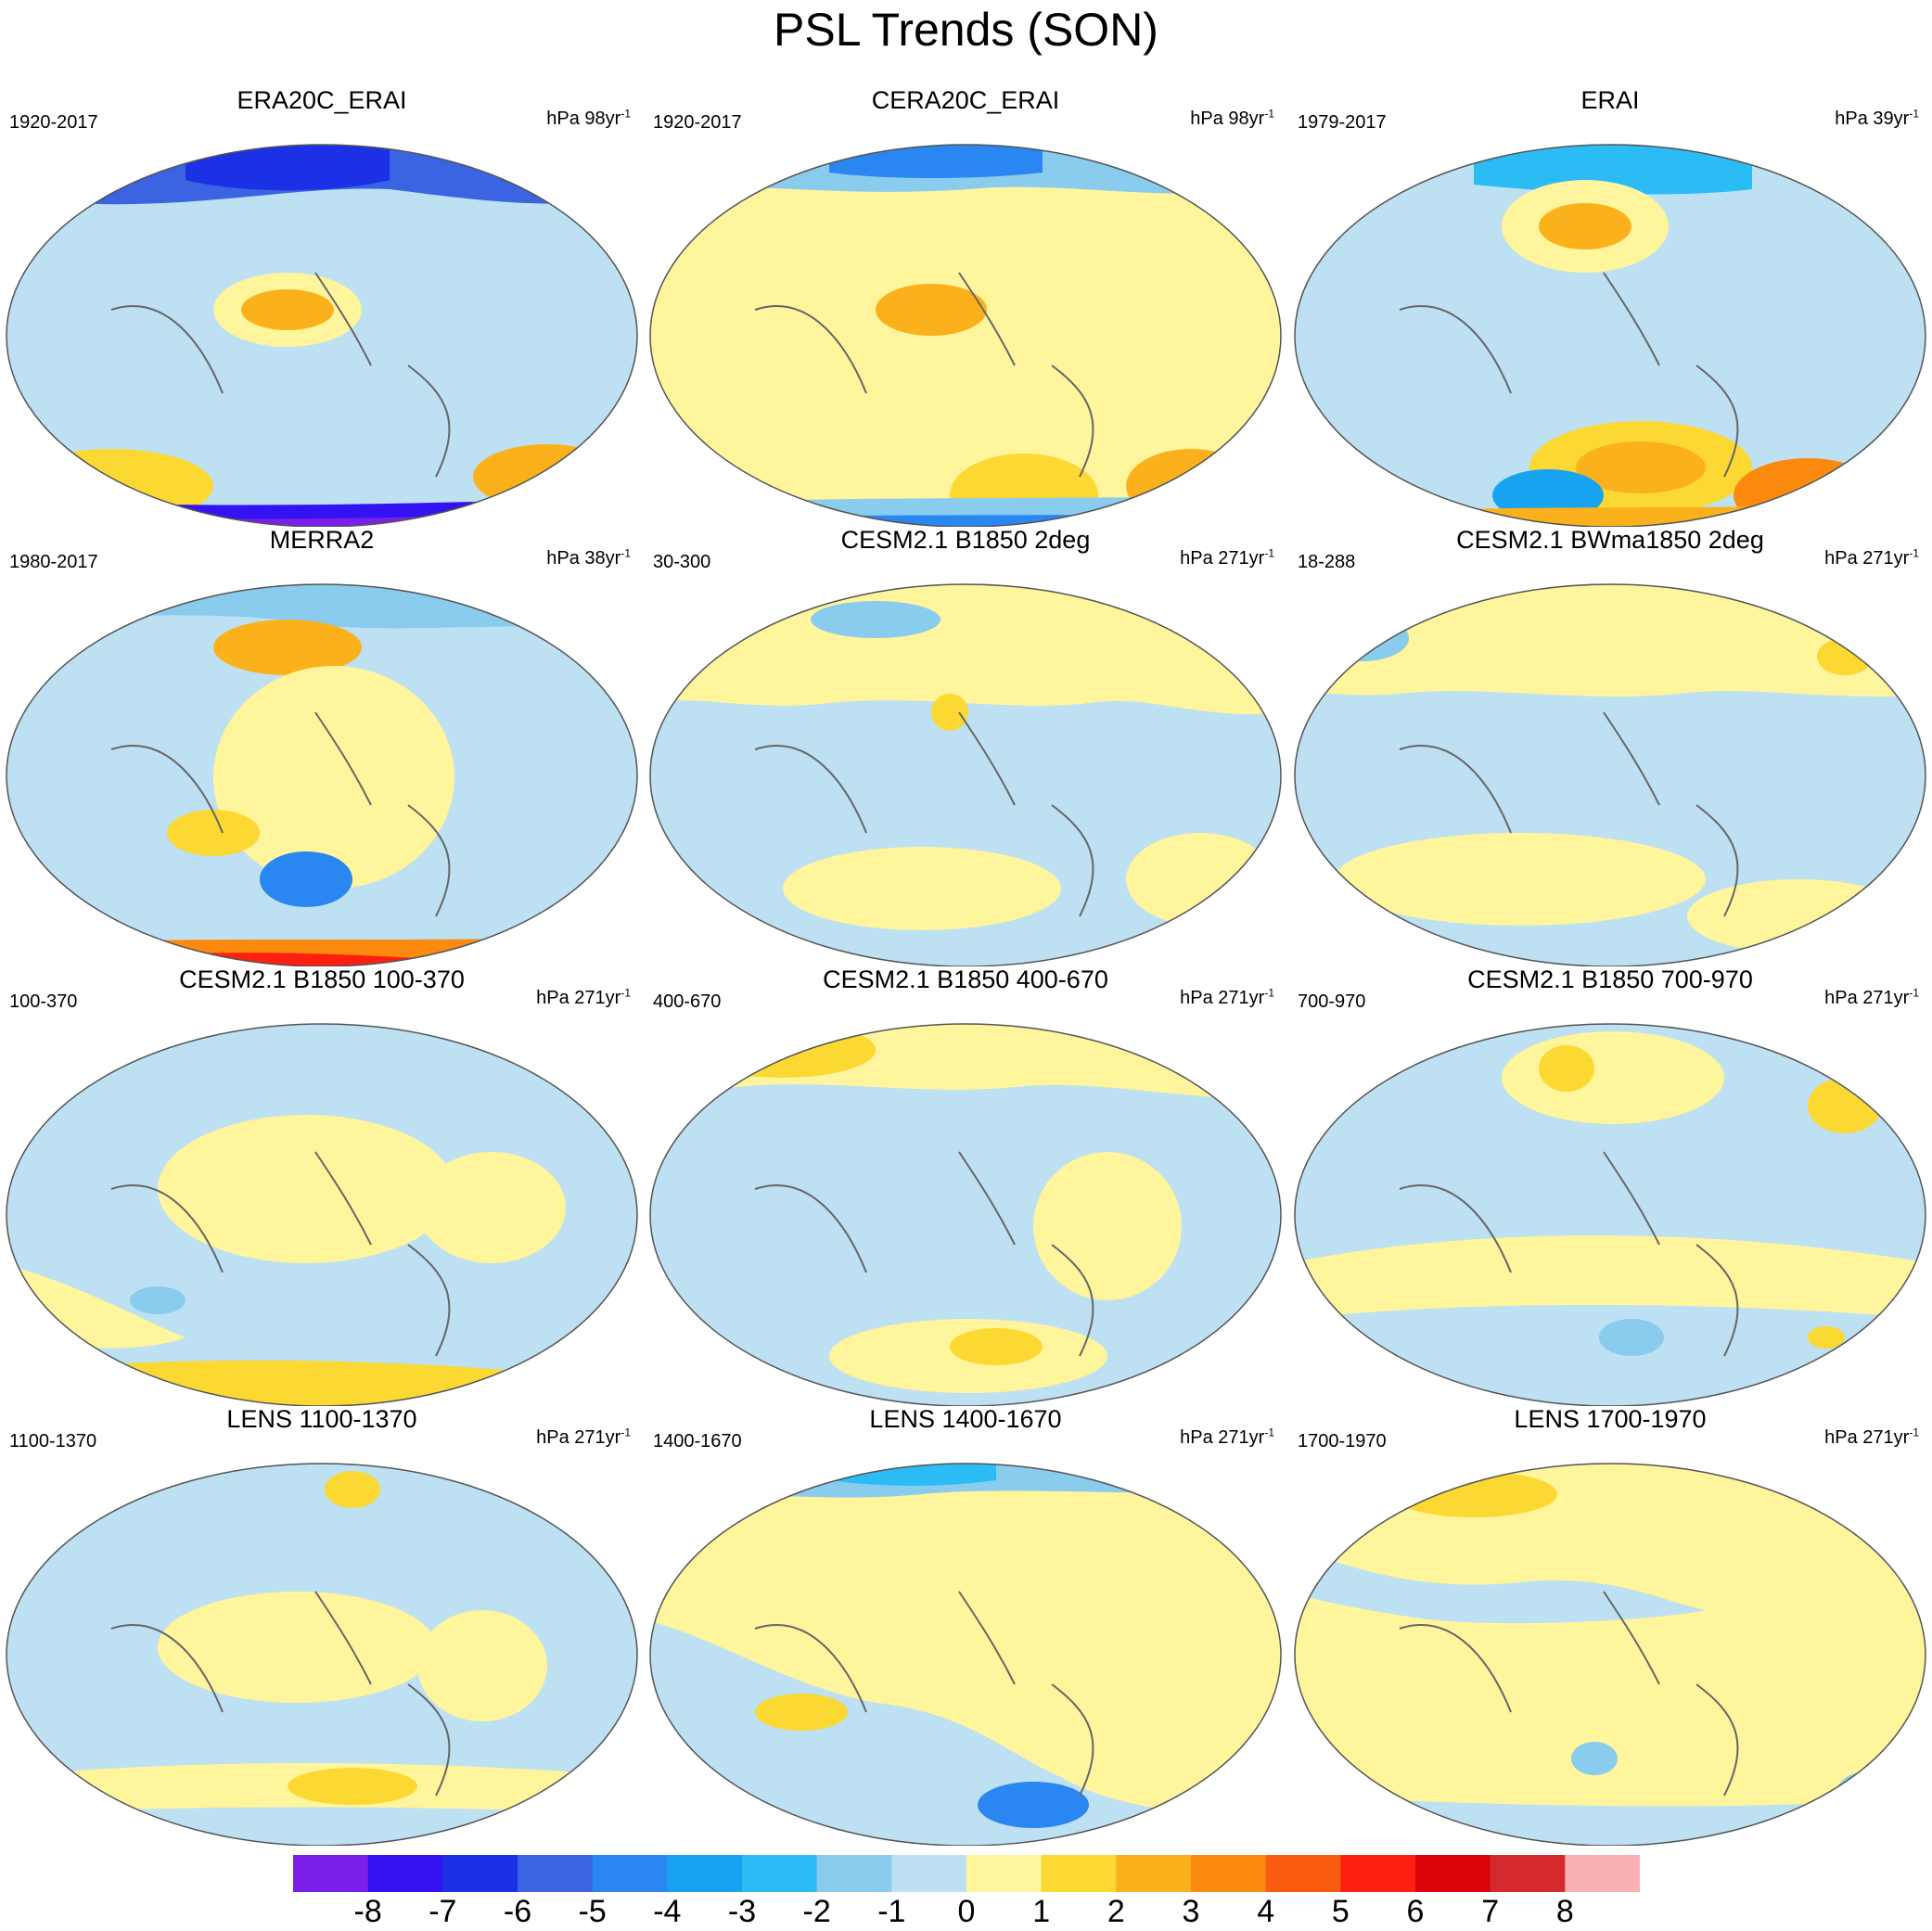 This screenshot has height=1931, width=1932. What do you see at coordinates (965, 979) in the screenshot?
I see `panel-title: CESM2.1 B1850 400-670` at bounding box center [965, 979].